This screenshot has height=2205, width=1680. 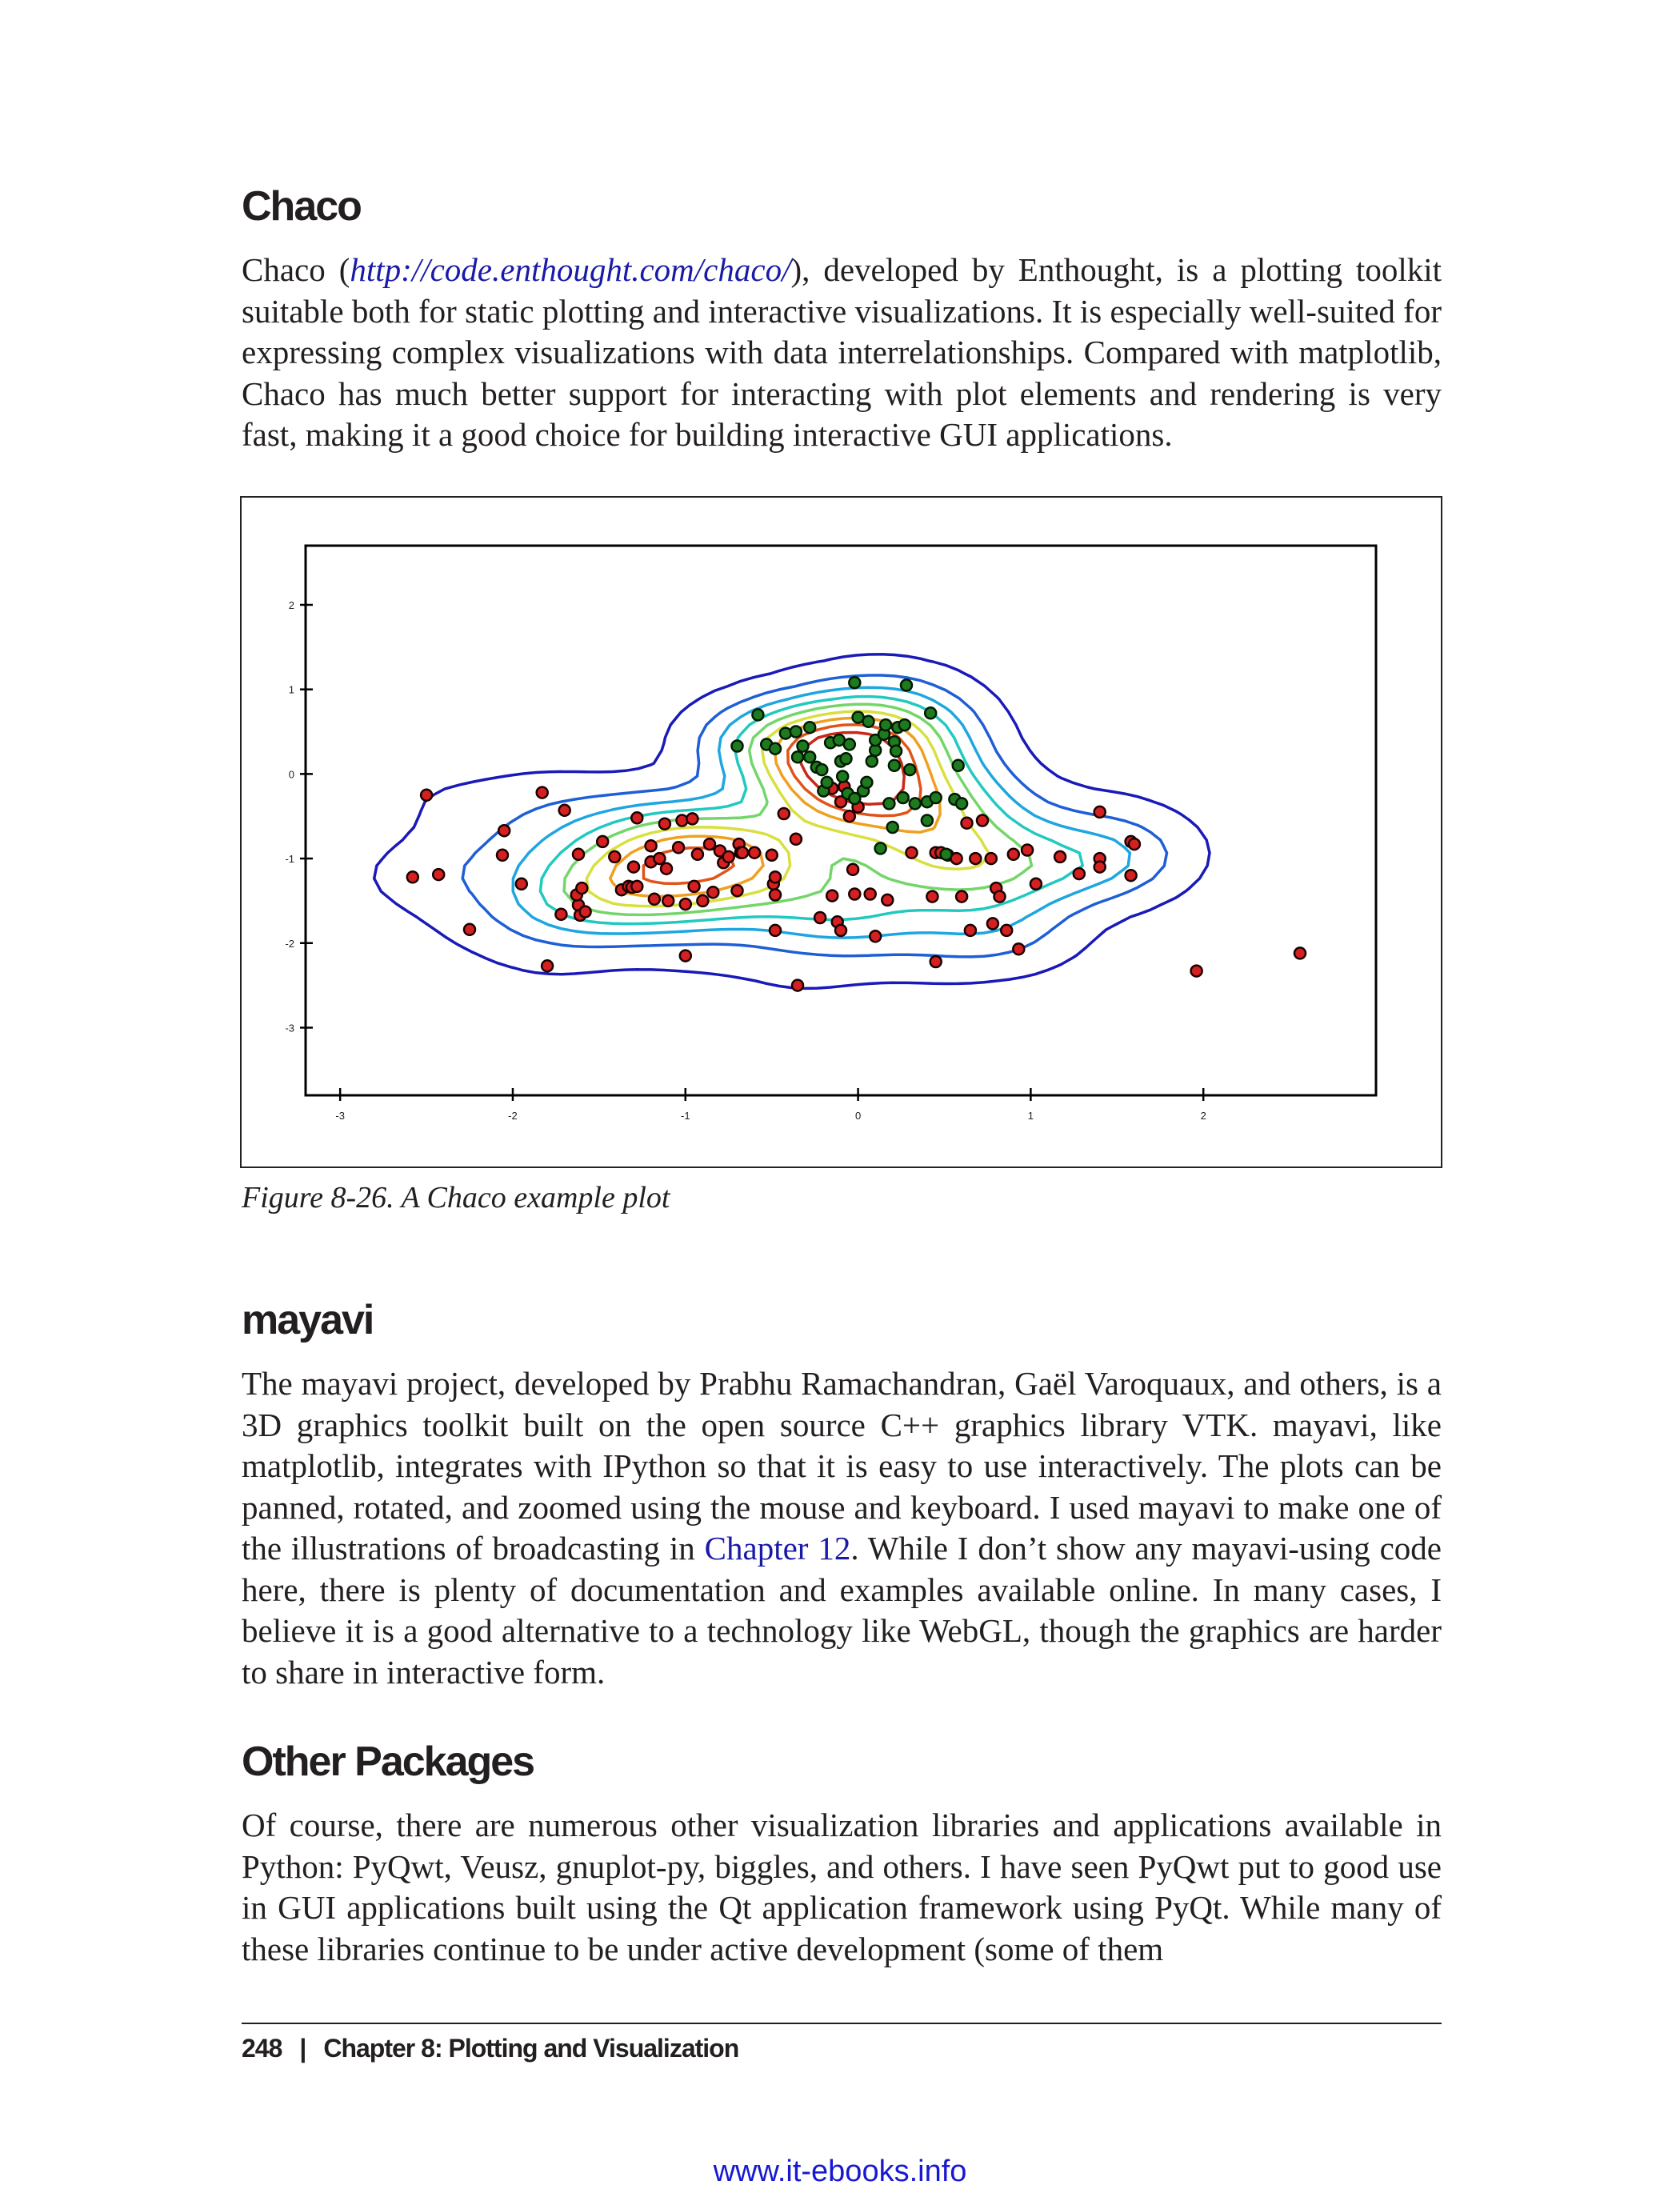 I want to click on chaco-url-link: http://code.enthought.com/chaco/, so click(x=570, y=269).